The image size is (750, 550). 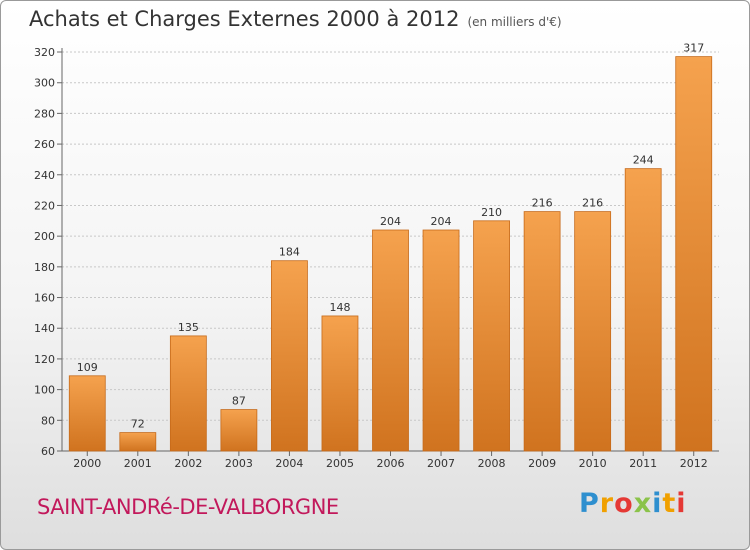 I want to click on value-label: 184, so click(x=289, y=252).